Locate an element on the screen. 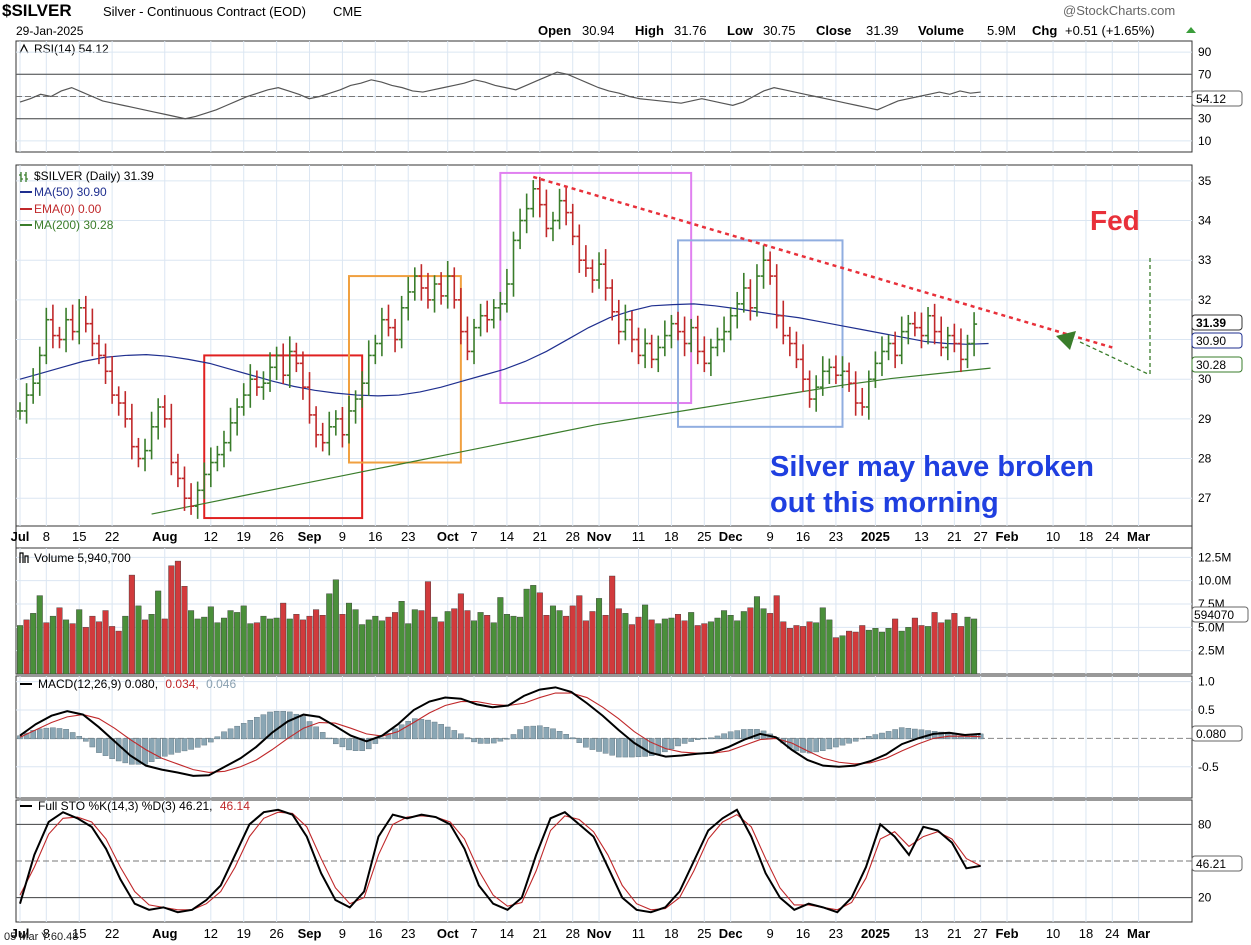  date-tick-label: 10 is located at coordinates (1053, 536).